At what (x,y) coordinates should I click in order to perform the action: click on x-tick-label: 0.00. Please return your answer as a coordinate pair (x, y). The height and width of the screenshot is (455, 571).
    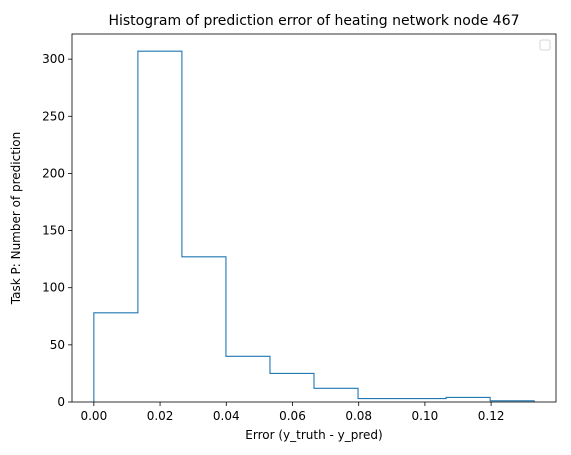
    Looking at the image, I should click on (93, 416).